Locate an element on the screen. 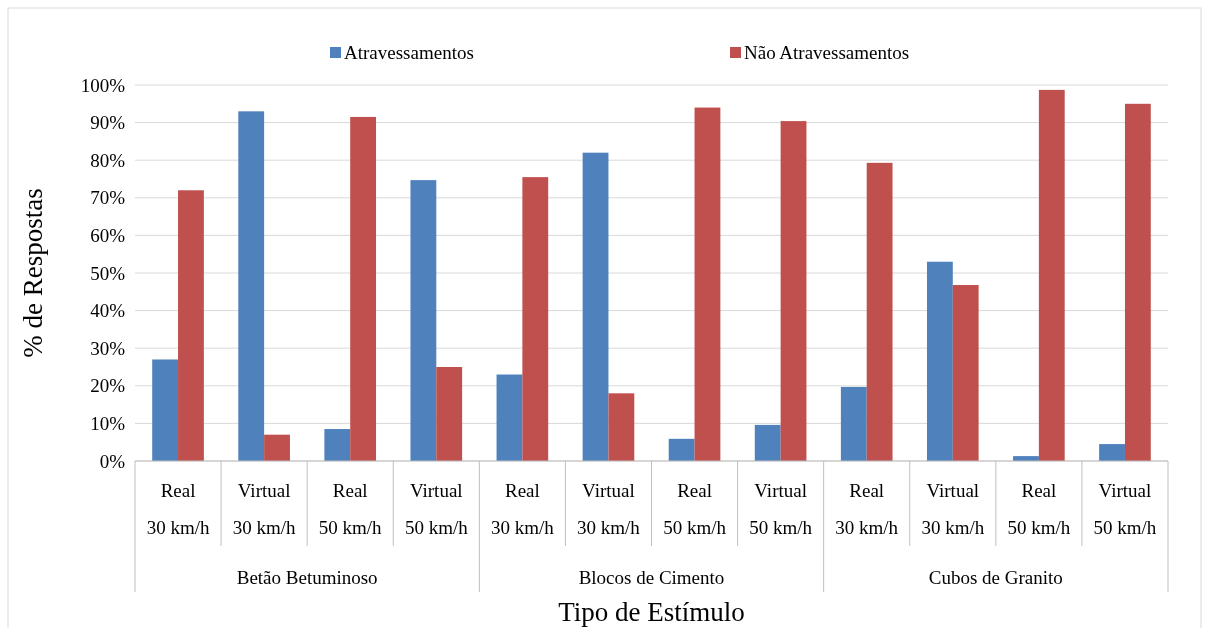 The width and height of the screenshot is (1209, 628). text: Blocos de Cimento is located at coordinates (651, 577).